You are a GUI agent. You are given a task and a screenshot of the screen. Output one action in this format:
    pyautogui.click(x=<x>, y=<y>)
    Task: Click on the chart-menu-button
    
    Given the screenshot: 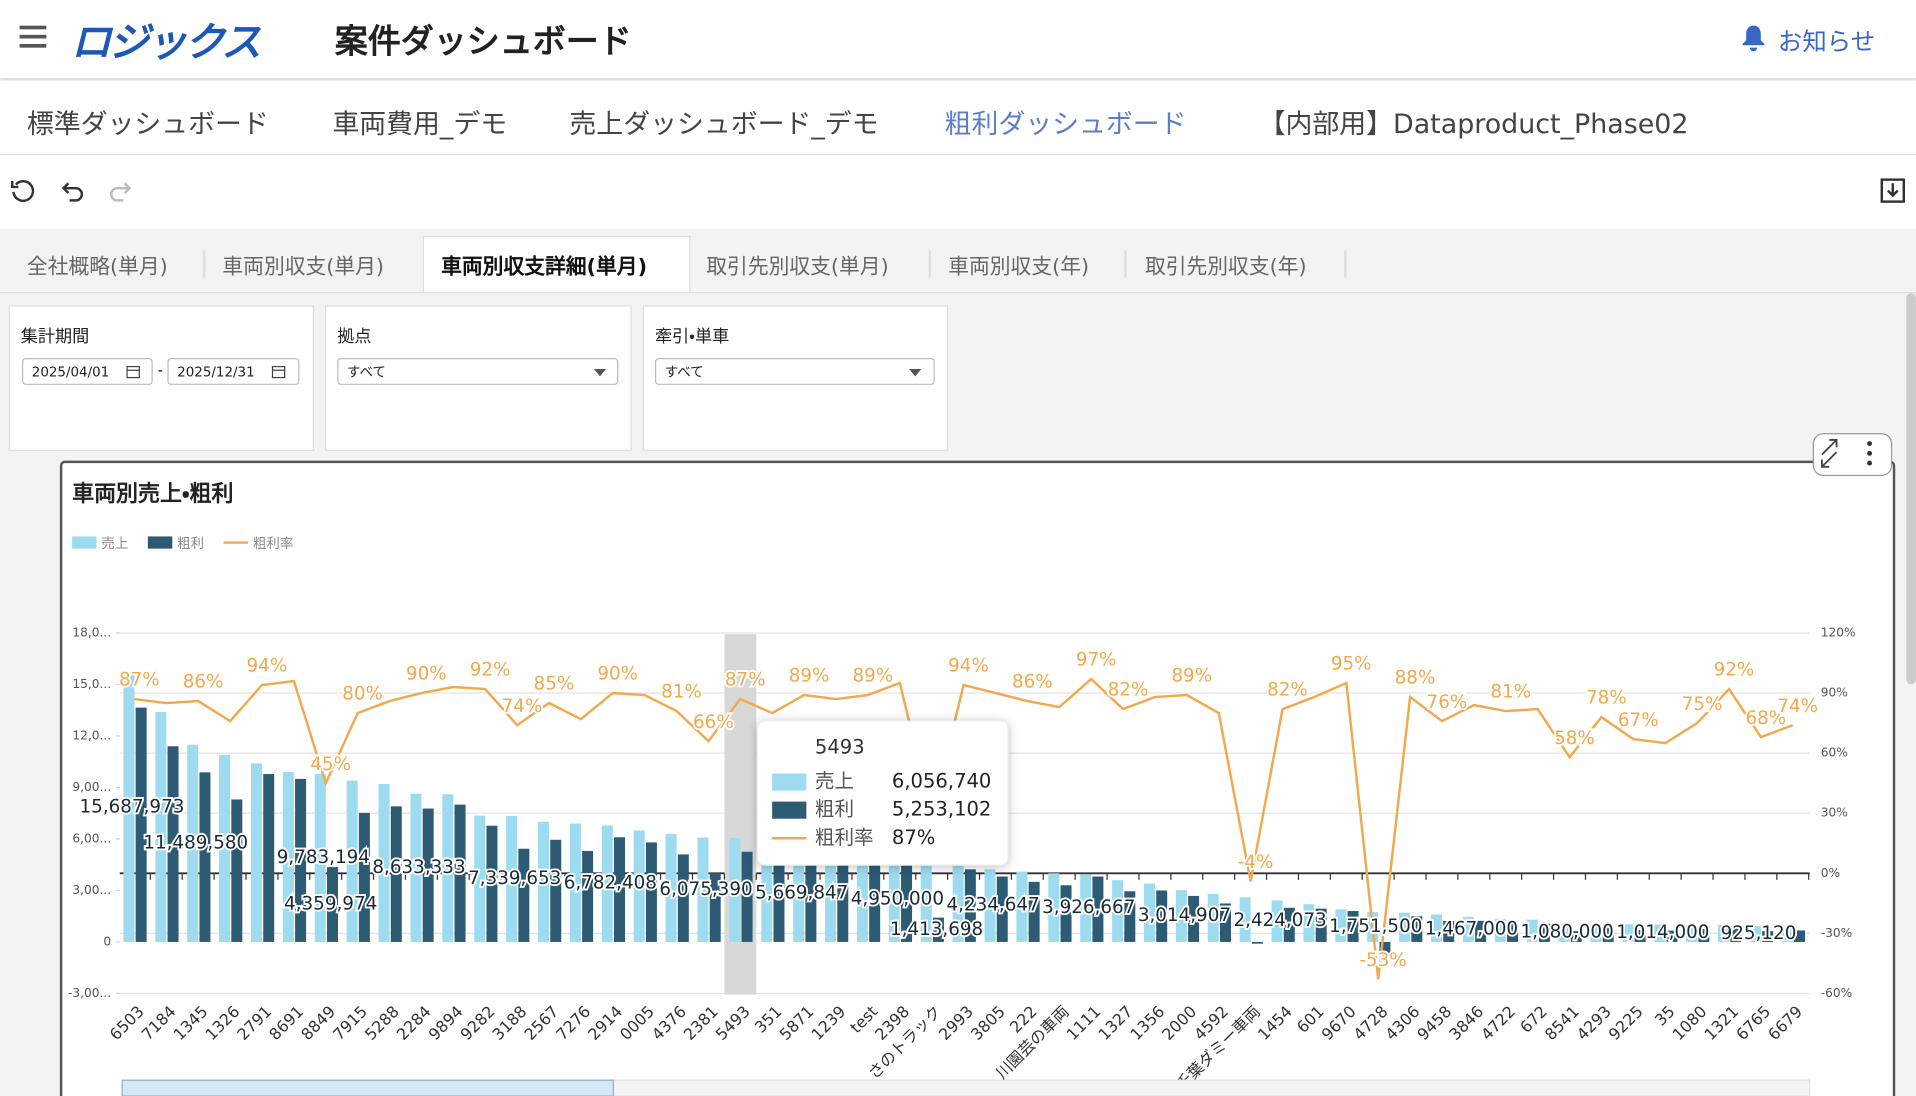 What is the action you would take?
    pyautogui.click(x=1870, y=453)
    